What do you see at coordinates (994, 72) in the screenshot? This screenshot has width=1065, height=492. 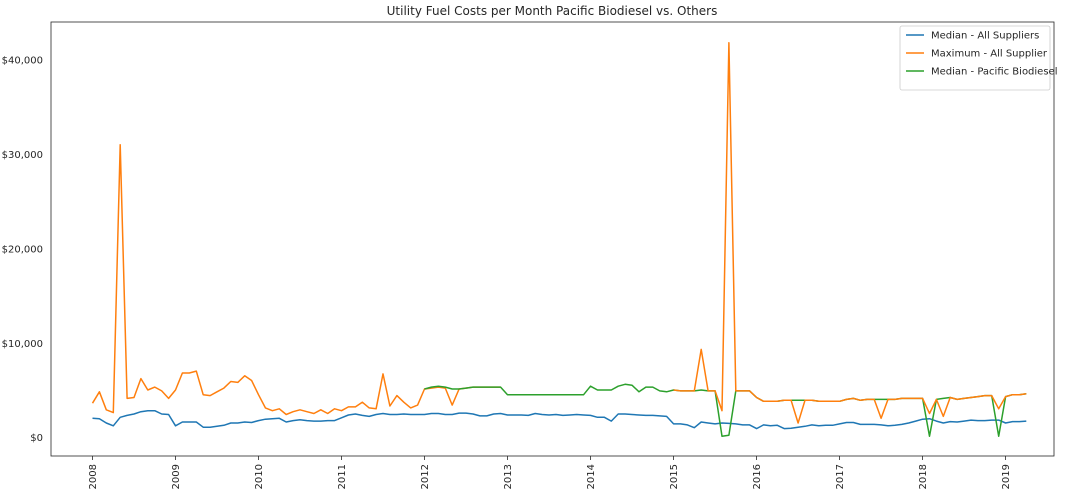 I see `legend-label: Median - Pacific Biodiesel` at bounding box center [994, 72].